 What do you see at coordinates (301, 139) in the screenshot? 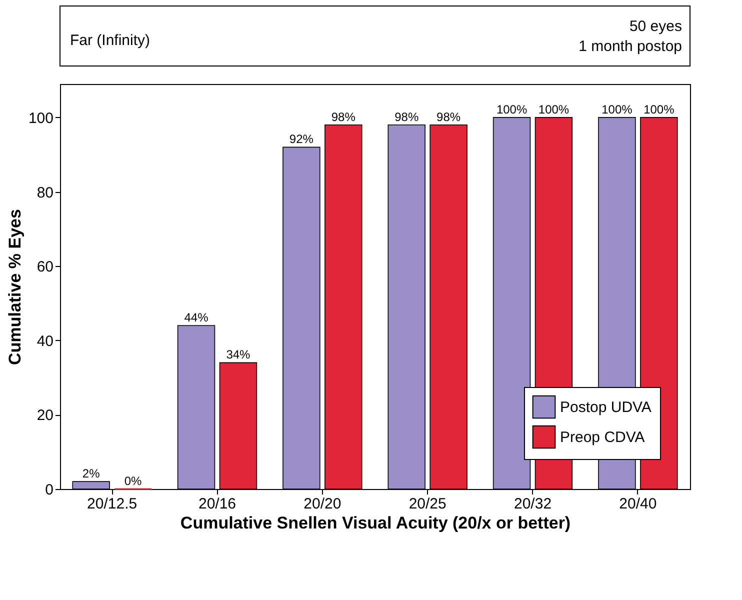
I see `data-label: 92%` at bounding box center [301, 139].